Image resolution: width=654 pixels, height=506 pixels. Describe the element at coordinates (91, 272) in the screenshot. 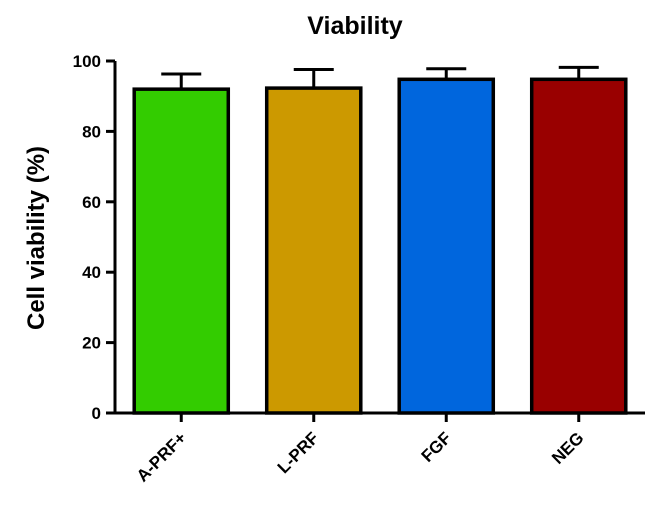

I see `y-tick-label: 40` at that location.